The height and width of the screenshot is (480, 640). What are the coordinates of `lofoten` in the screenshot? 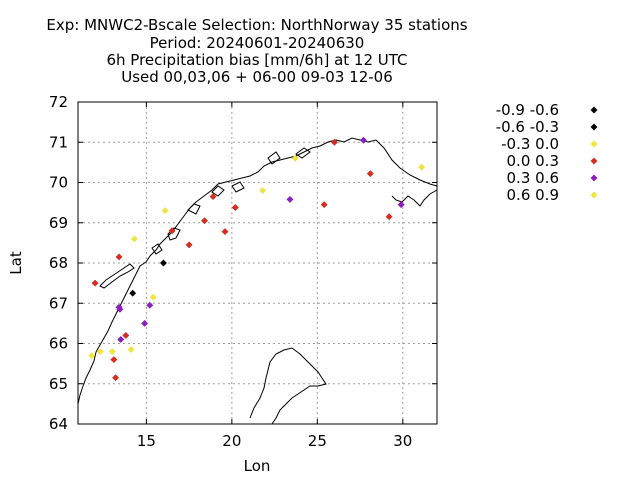 It's located at (117, 276).